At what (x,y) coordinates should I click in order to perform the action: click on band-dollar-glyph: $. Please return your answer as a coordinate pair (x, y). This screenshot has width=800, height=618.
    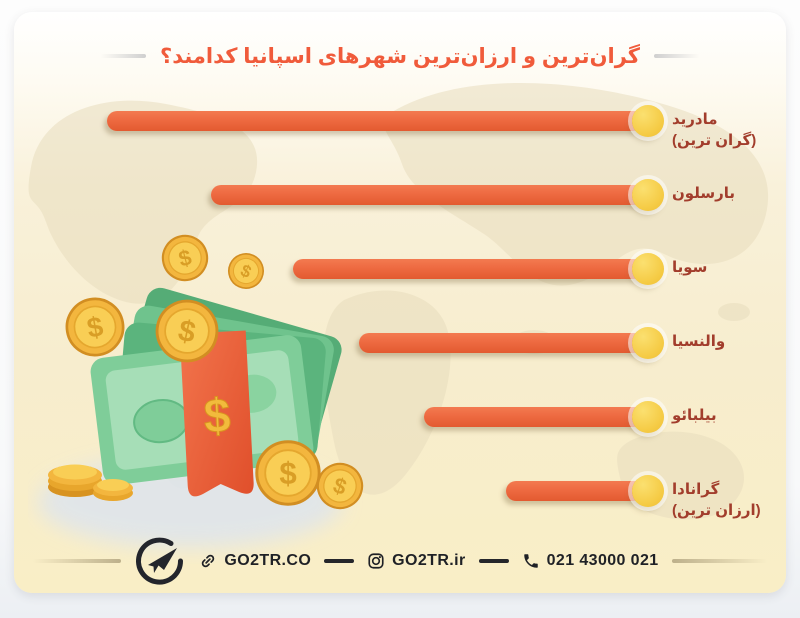
    Looking at the image, I should click on (217, 416).